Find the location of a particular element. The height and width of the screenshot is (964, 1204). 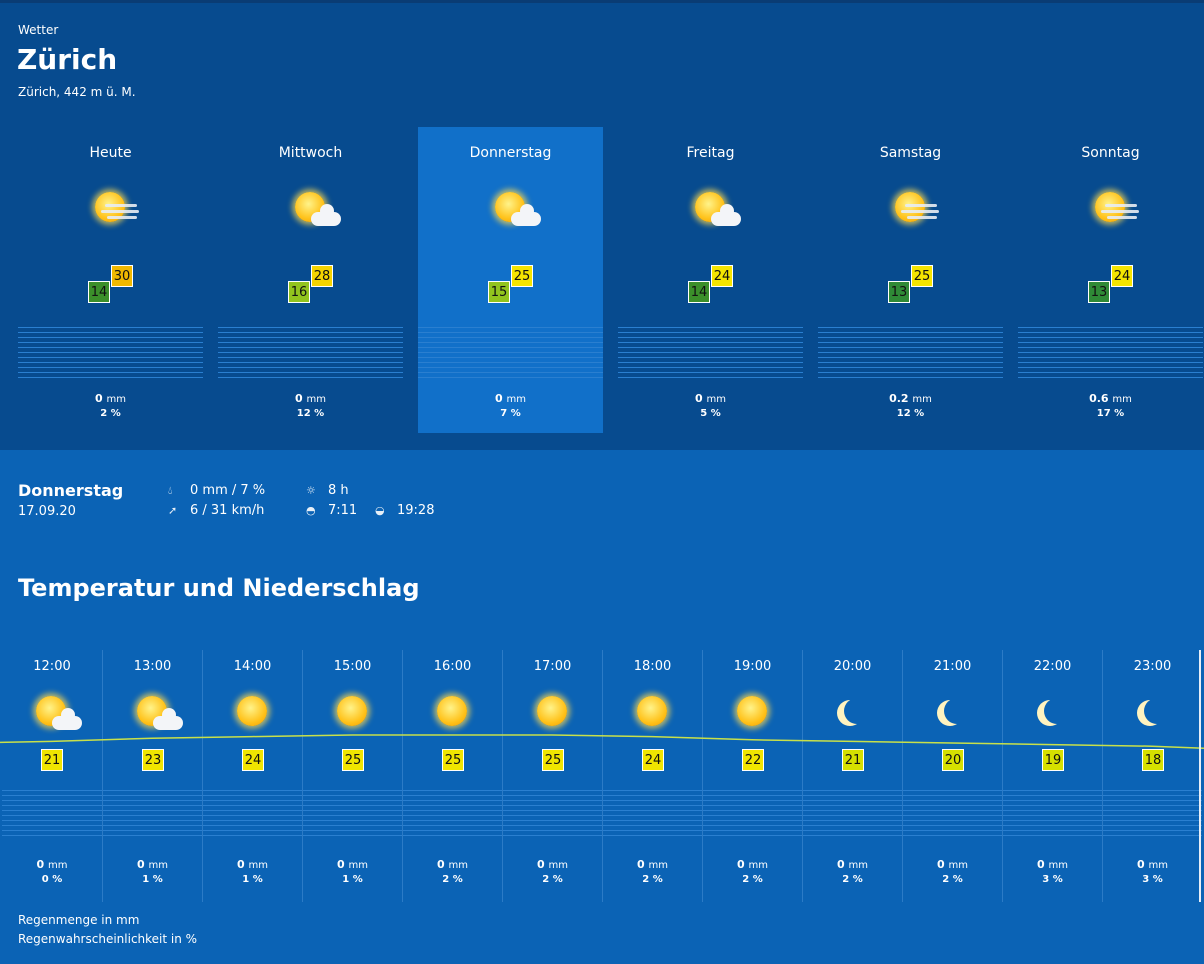

rain-prob: 0 % is located at coordinates (52, 879).